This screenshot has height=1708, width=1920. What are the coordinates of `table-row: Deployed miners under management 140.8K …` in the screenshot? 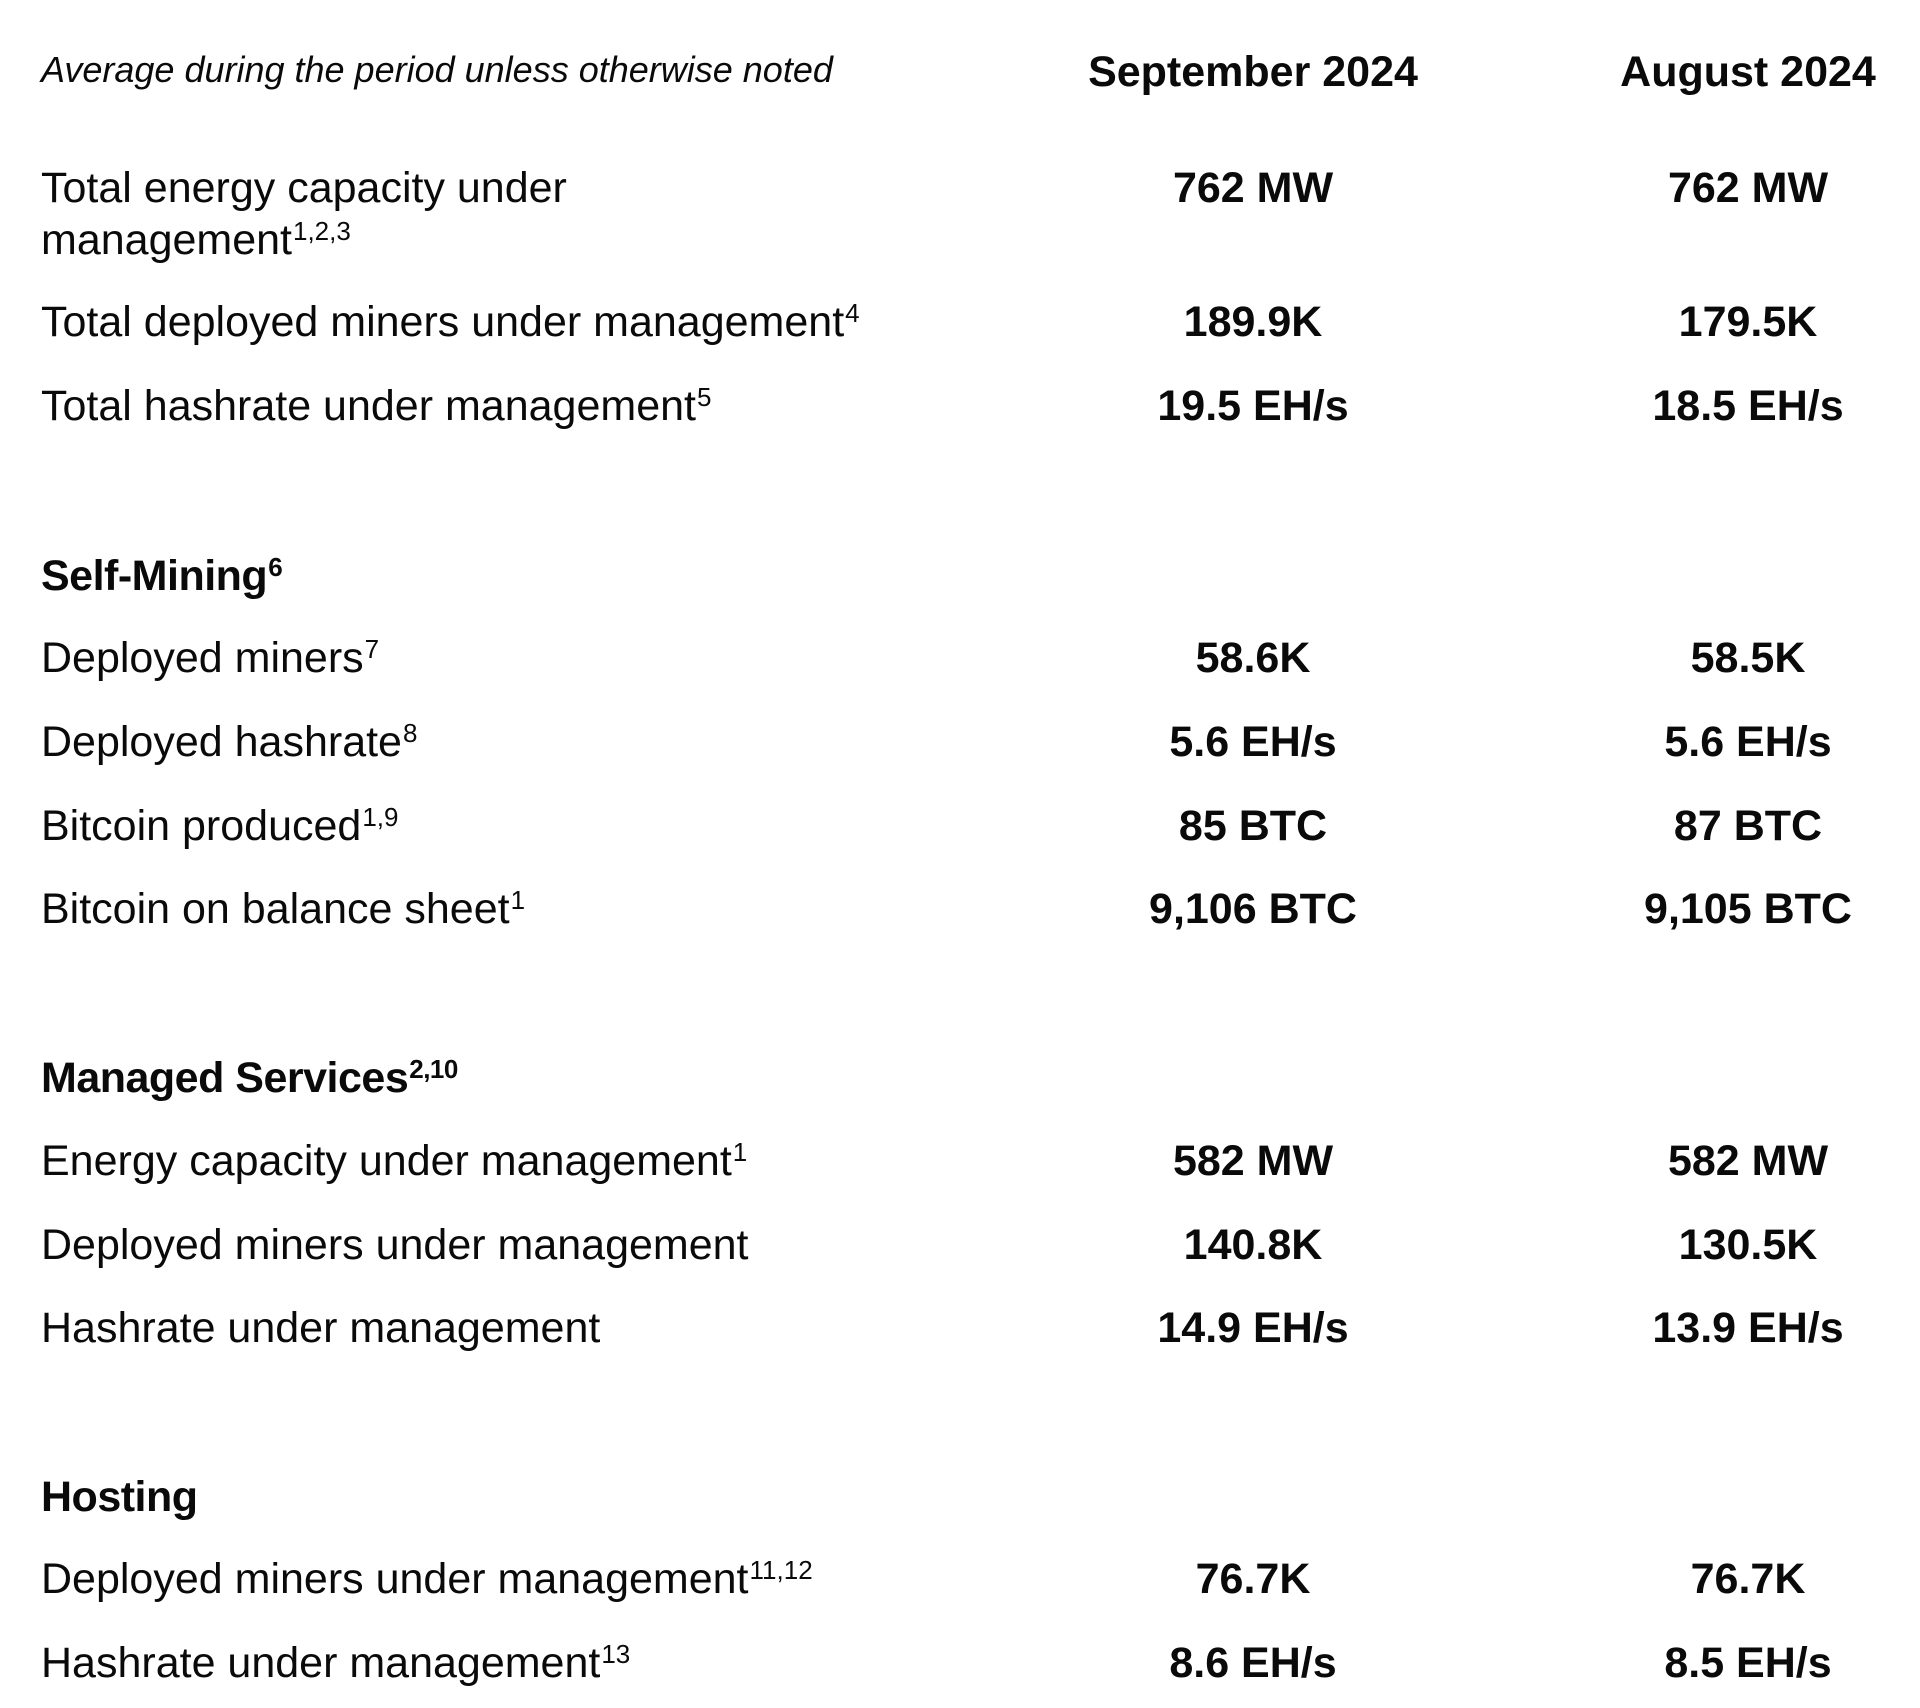 It's located at (960, 1249).